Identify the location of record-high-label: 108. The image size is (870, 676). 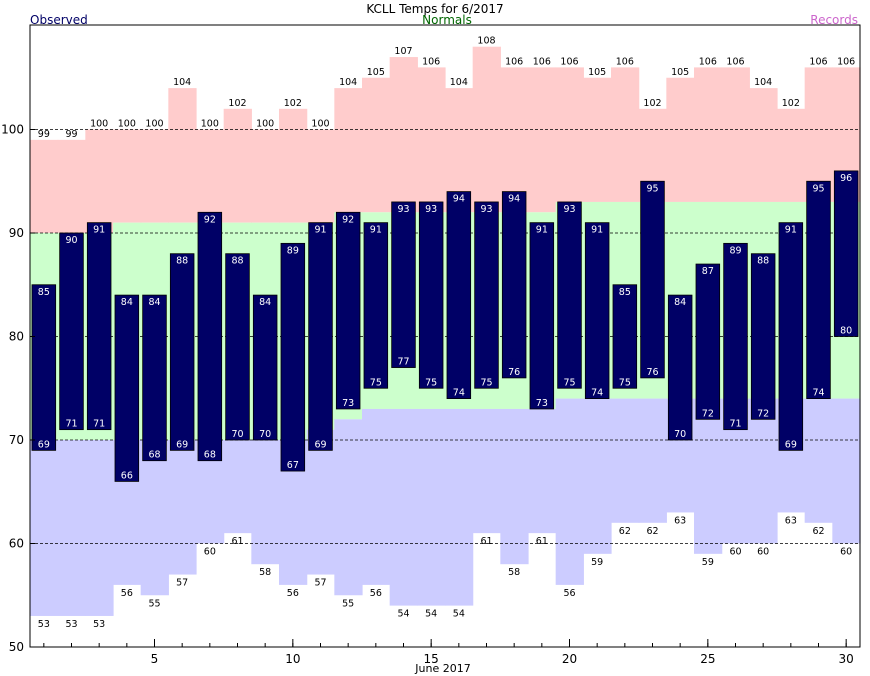
(486, 41).